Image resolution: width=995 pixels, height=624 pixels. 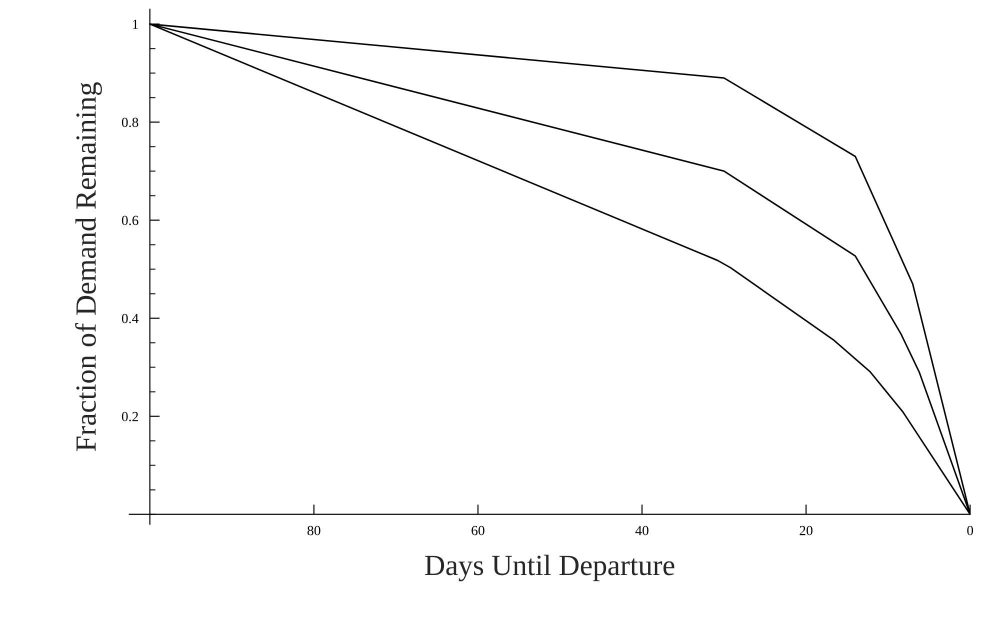 I want to click on y-tick-label: 0.6, so click(x=130, y=221).